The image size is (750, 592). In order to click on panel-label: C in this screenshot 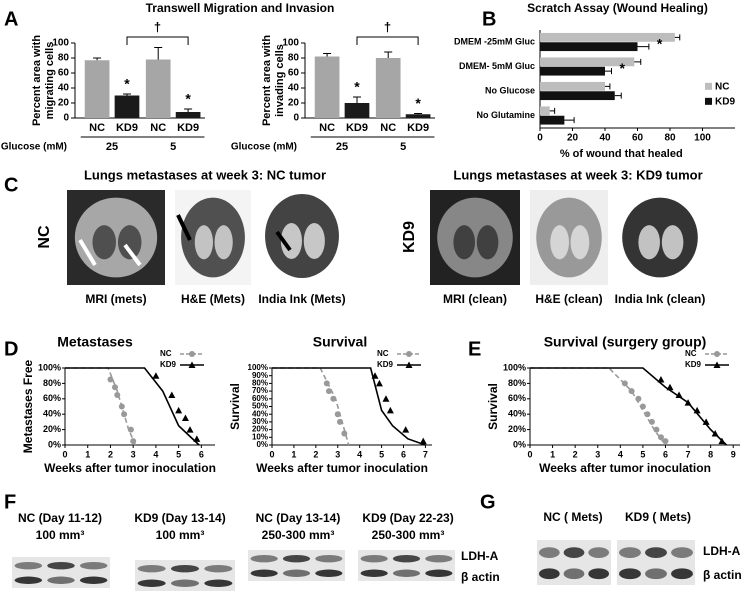, I will do `click(11, 185)`.